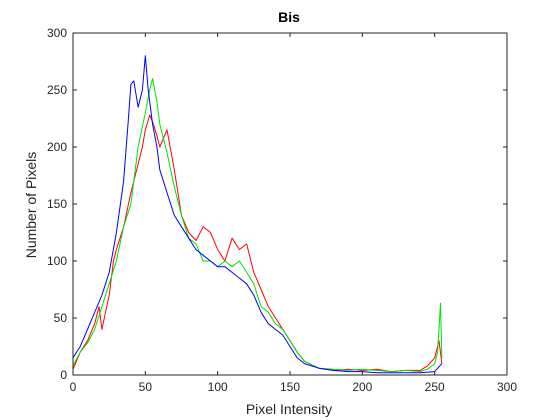  I want to click on y-tick-label: 50, so click(61, 318).